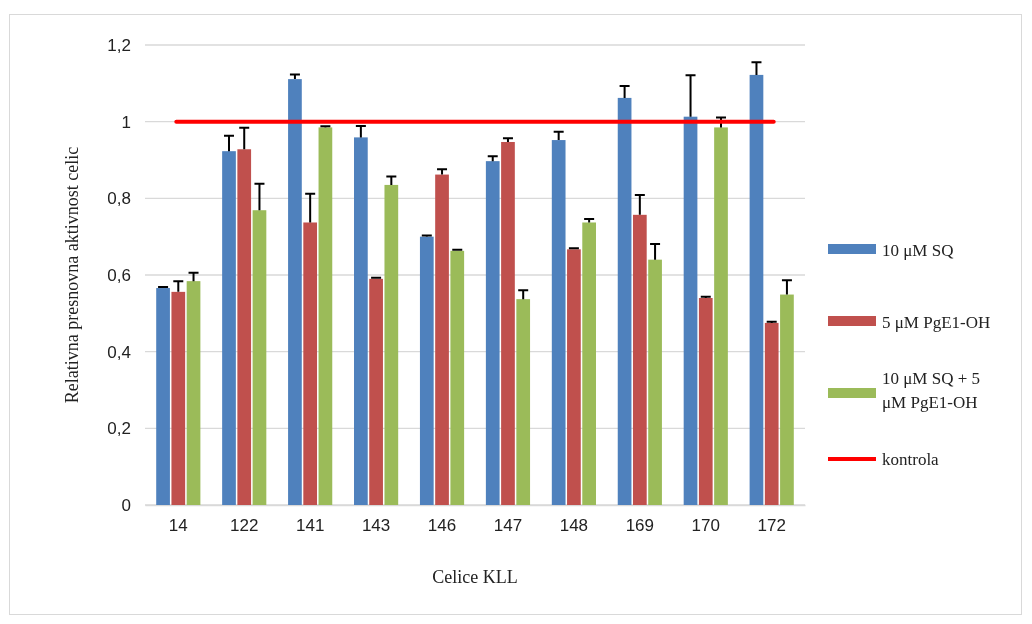  Describe the element at coordinates (119, 45) in the screenshot. I see `y-tick-label: 1,2` at that location.